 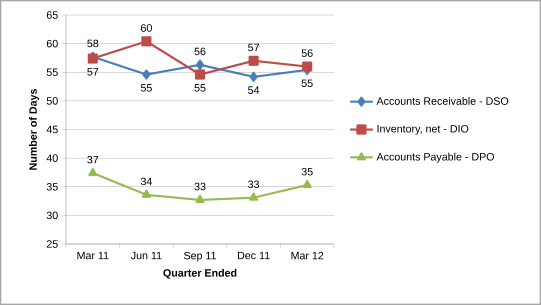 I want to click on y-tick-label: 65, so click(x=52, y=15).